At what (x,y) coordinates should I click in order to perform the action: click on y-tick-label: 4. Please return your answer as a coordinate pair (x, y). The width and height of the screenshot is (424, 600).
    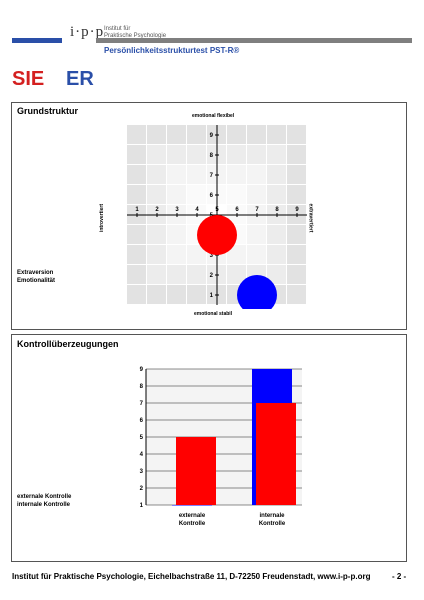
    Looking at the image, I should click on (142, 455).